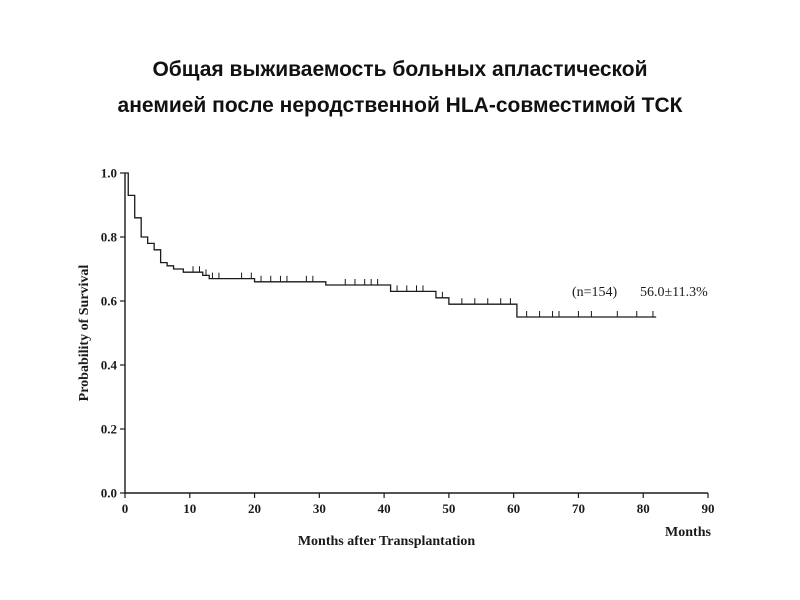 This screenshot has height=600, width=800. I want to click on x-tick-label: 50, so click(448, 508).